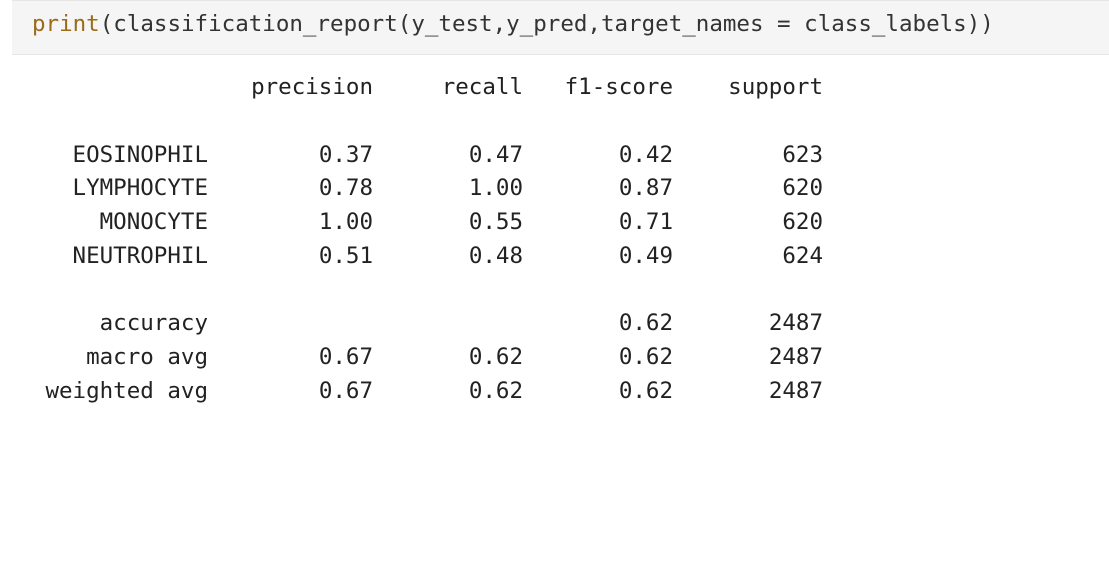  What do you see at coordinates (802, 155) in the screenshot?
I see `row-support: 623` at bounding box center [802, 155].